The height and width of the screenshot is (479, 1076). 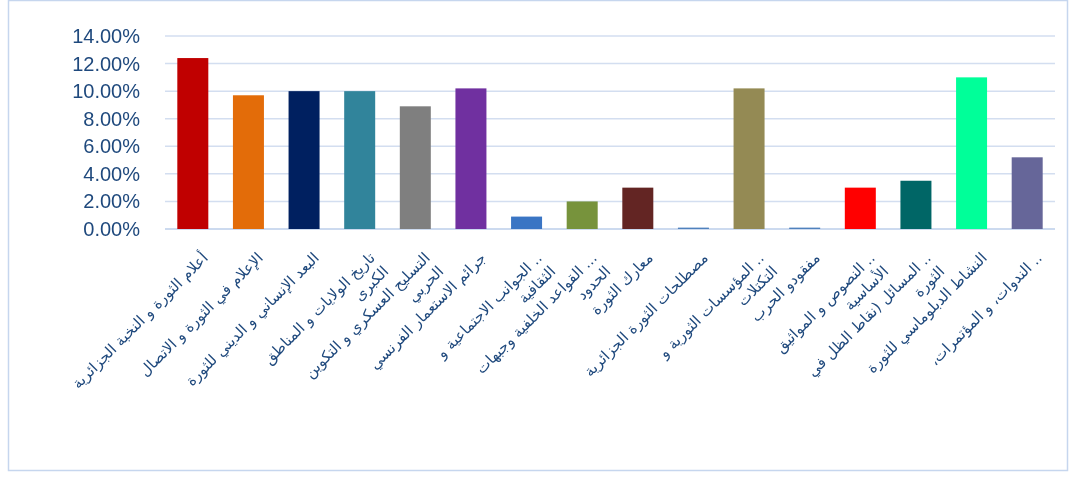 I want to click on y-tick-label: 0.00%, so click(x=112, y=229).